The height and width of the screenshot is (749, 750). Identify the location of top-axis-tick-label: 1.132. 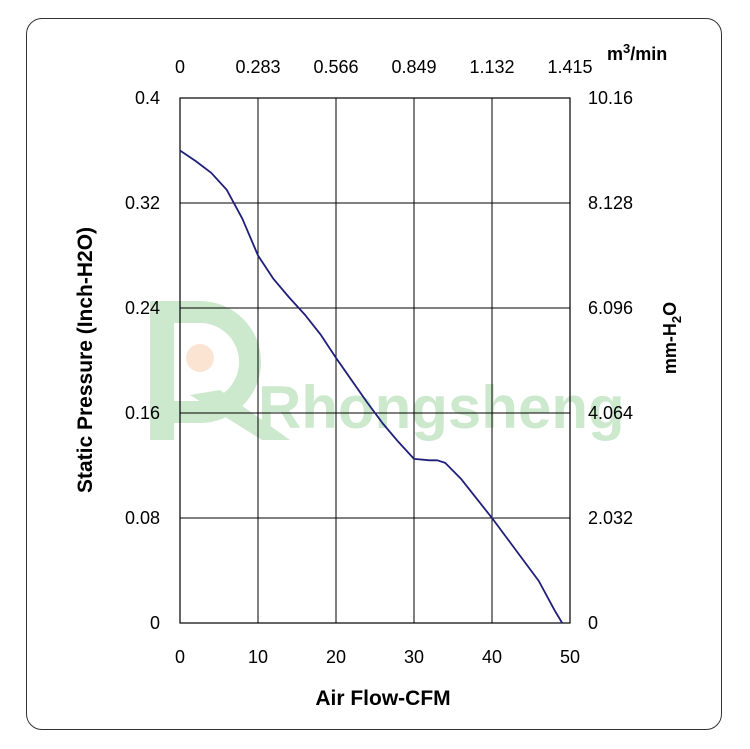
(491, 67).